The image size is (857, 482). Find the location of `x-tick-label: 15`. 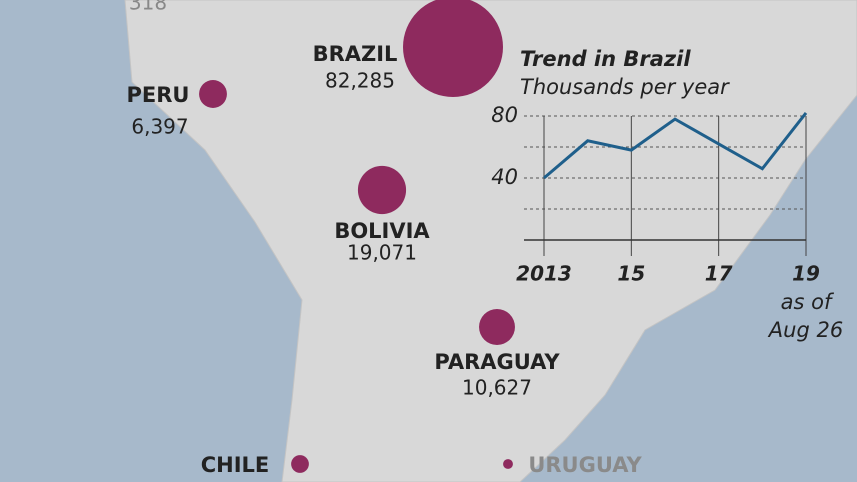

x-tick-label: 15 is located at coordinates (631, 274).